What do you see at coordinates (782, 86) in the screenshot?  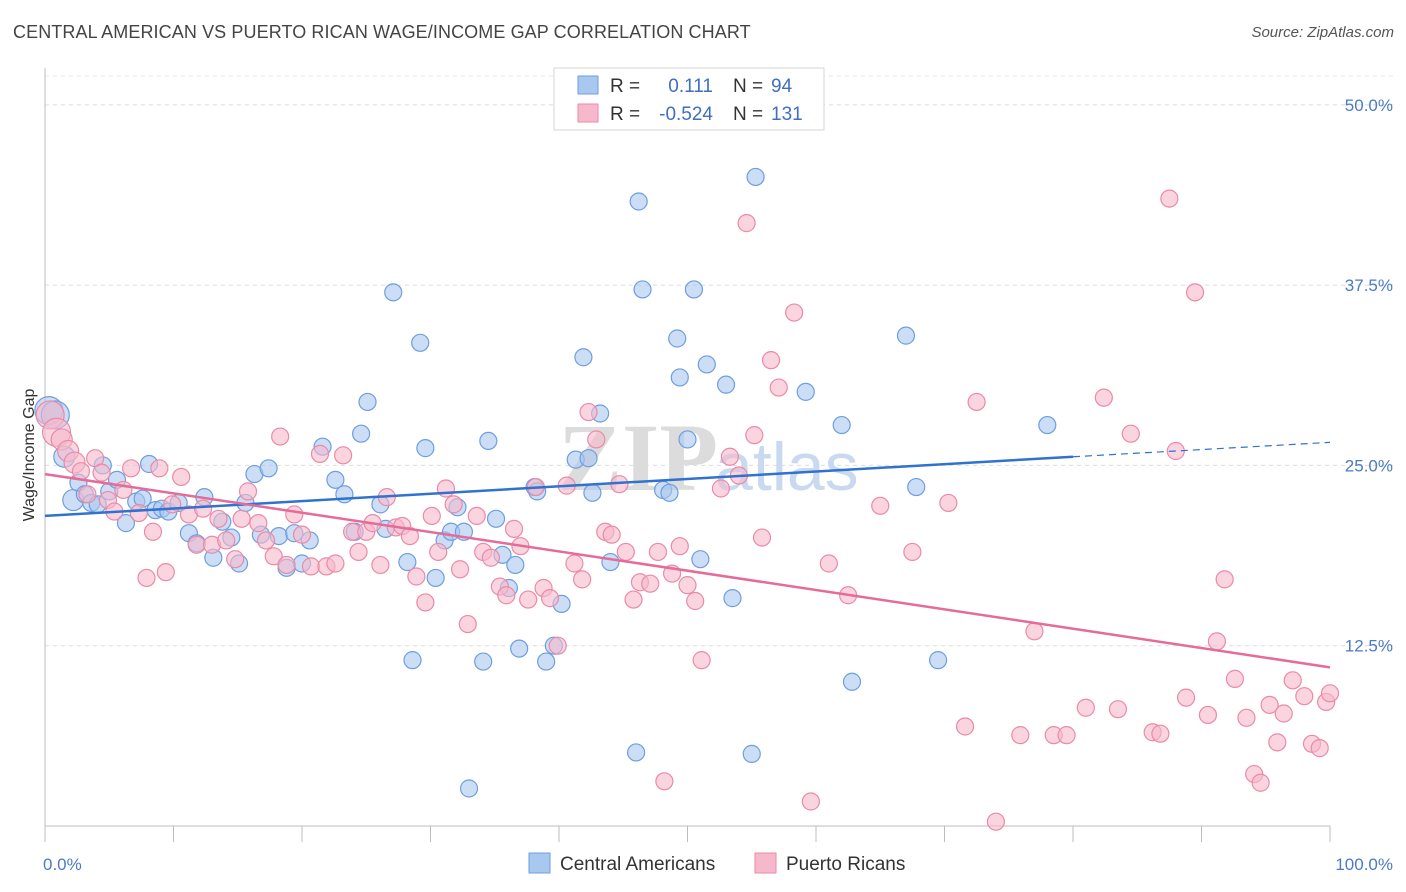 I see `legend-n-value-1: 94` at bounding box center [782, 86].